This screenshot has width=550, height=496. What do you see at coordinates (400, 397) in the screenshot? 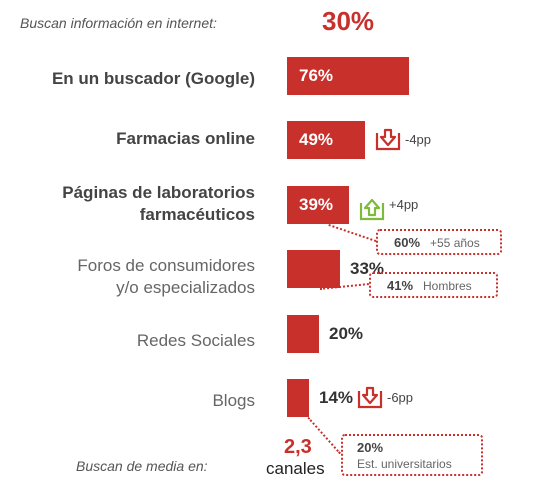
I see `change-label: -6pp` at bounding box center [400, 397].